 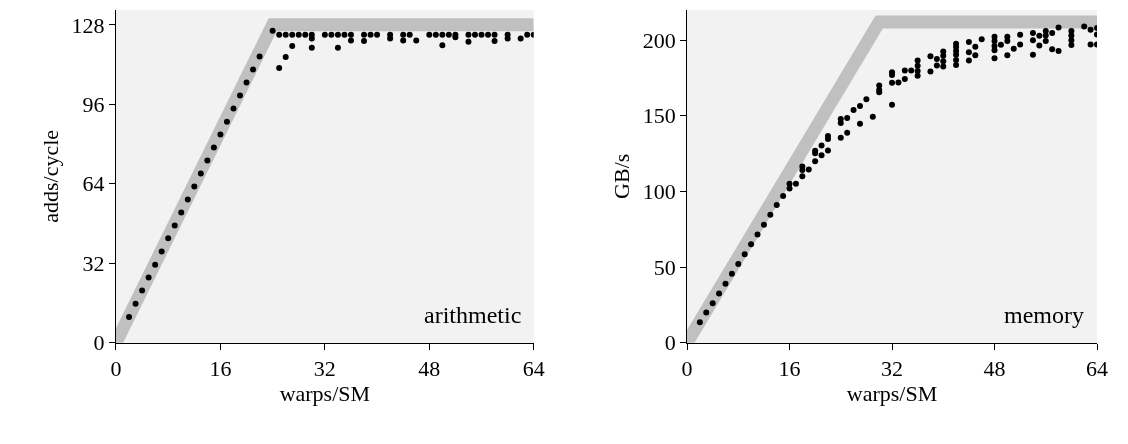 What do you see at coordinates (659, 116) in the screenshot?
I see `y-tick-label: 150` at bounding box center [659, 116].